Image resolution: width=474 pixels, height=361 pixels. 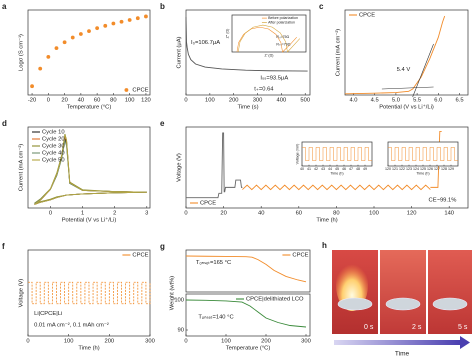 I want to click on legend-label: Before polarization, so click(x=283, y=18).